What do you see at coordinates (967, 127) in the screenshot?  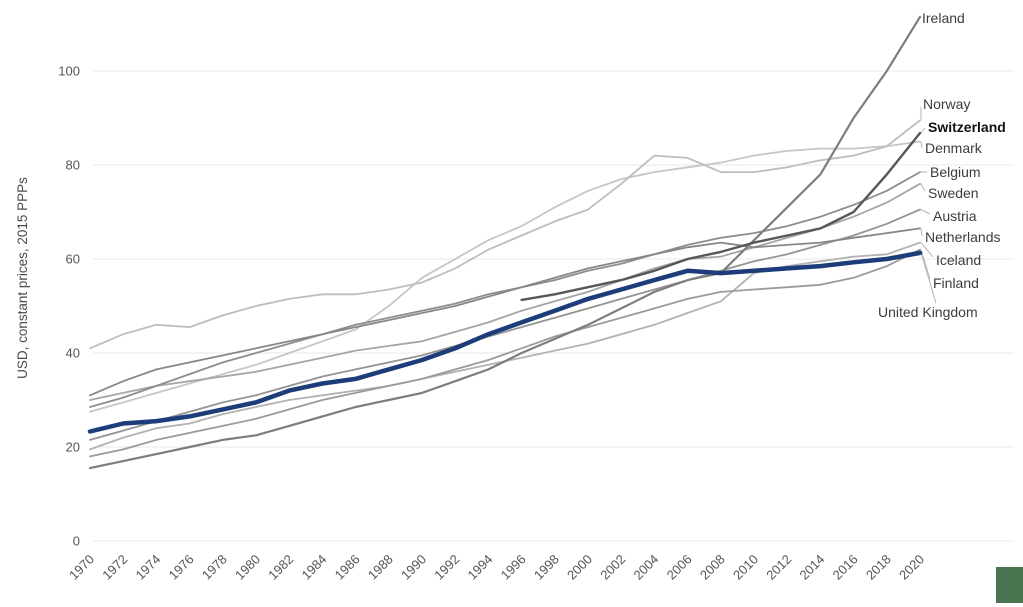 I see `country-label-switzerland: Switzerland` at bounding box center [967, 127].